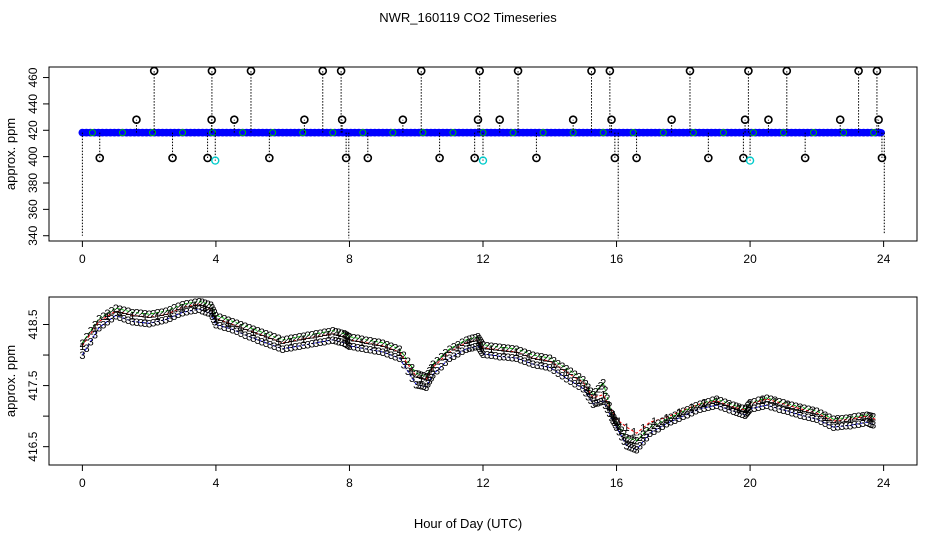 The height and width of the screenshot is (540, 936). What do you see at coordinates (485, 253) in the screenshot?
I see `top-x-axis: 0 4 8 12 16 20 24` at bounding box center [485, 253].